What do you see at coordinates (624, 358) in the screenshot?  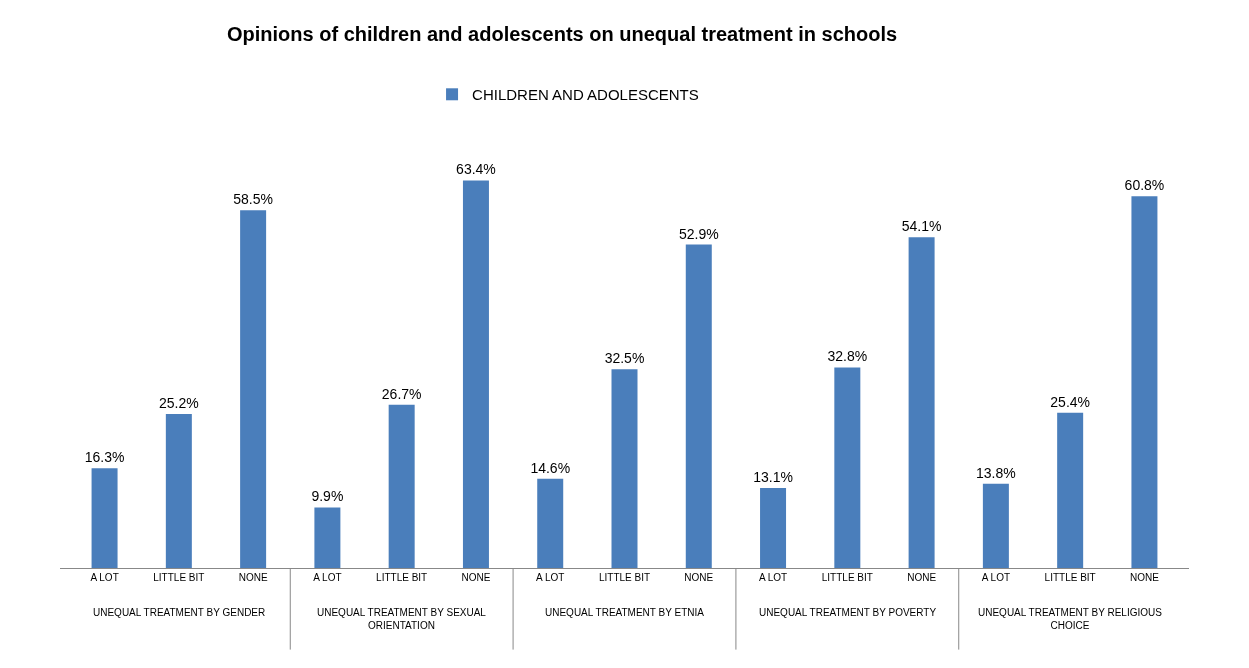 I see `data-label: 32.5%` at bounding box center [624, 358].